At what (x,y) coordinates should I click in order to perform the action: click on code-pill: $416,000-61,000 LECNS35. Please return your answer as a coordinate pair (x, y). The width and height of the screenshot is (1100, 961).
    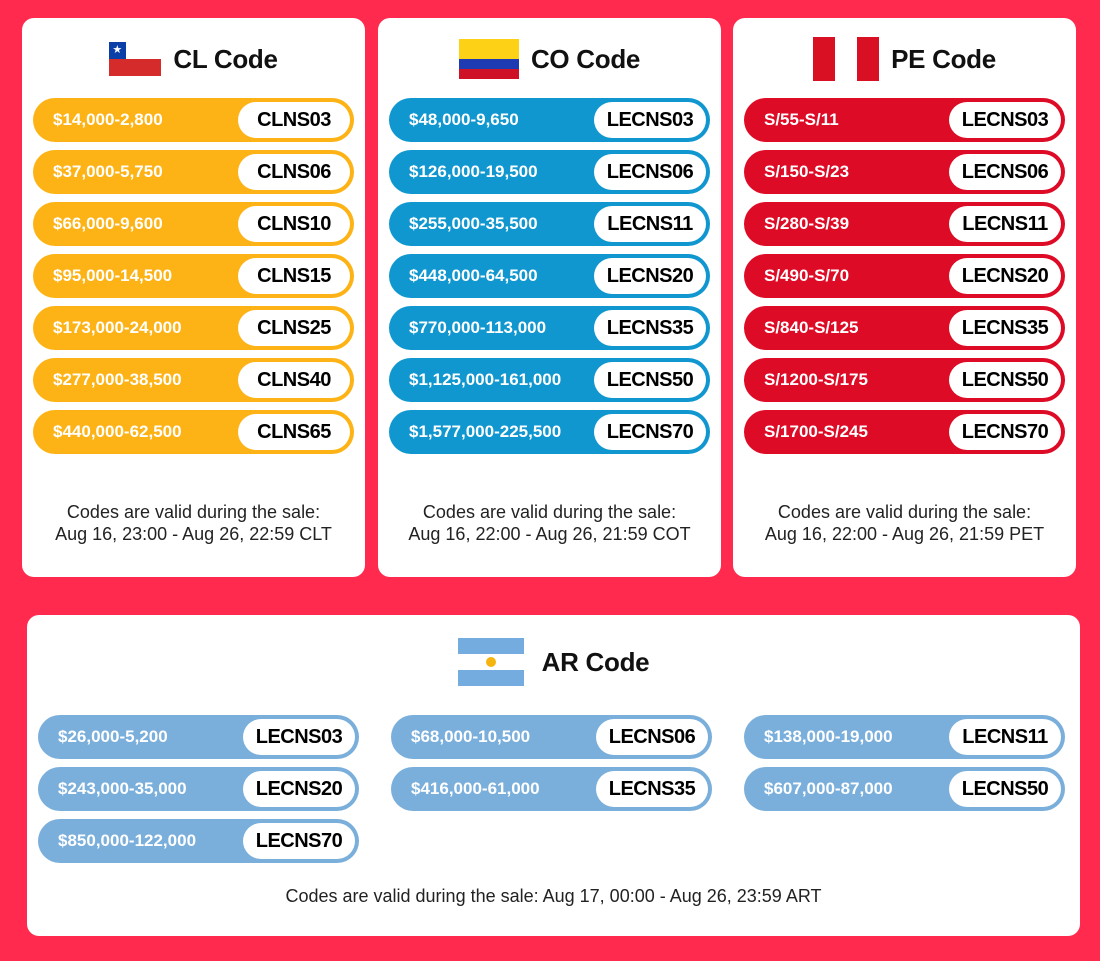
    Looking at the image, I should click on (551, 789).